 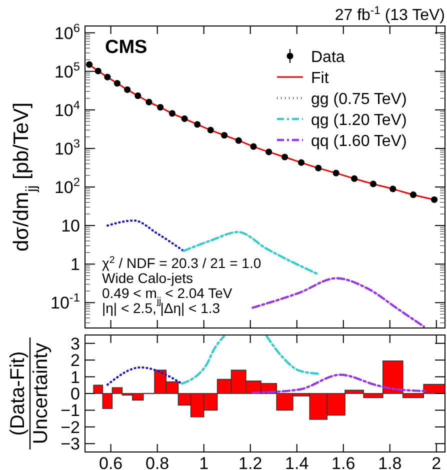 What do you see at coordinates (359, 120) in the screenshot?
I see `legend-label: qg (1.20 TeV)` at bounding box center [359, 120].